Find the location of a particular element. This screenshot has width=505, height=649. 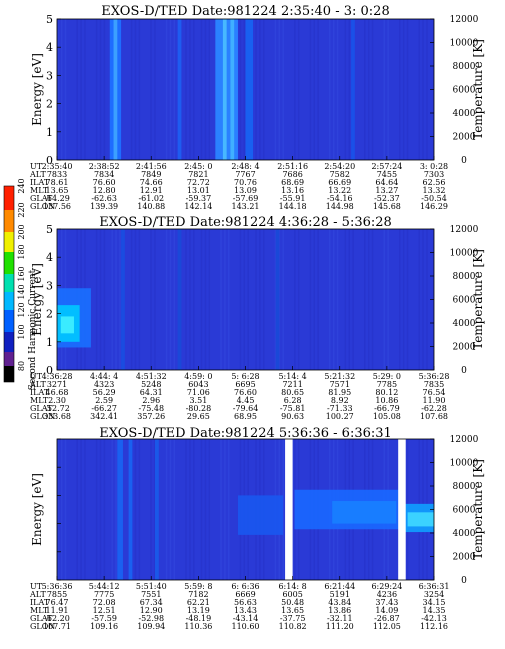

y-axis-label: Energy [eV] is located at coordinates (37, 299).